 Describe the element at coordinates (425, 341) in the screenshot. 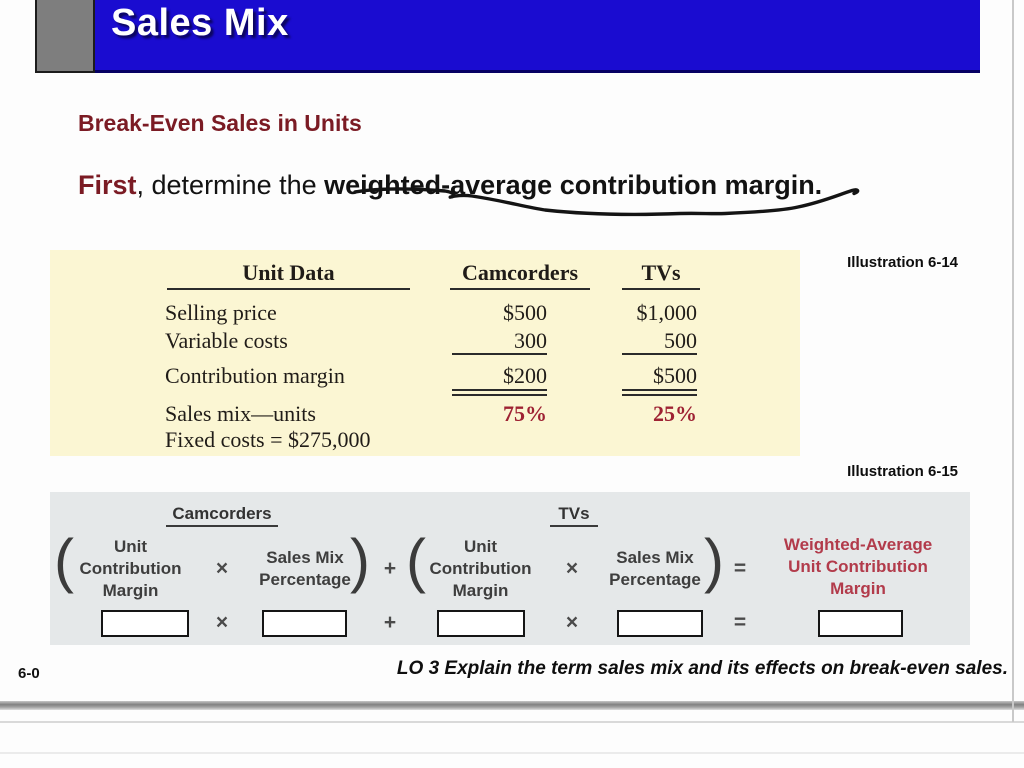

I see `table-row: Variable costs 300 500` at that location.